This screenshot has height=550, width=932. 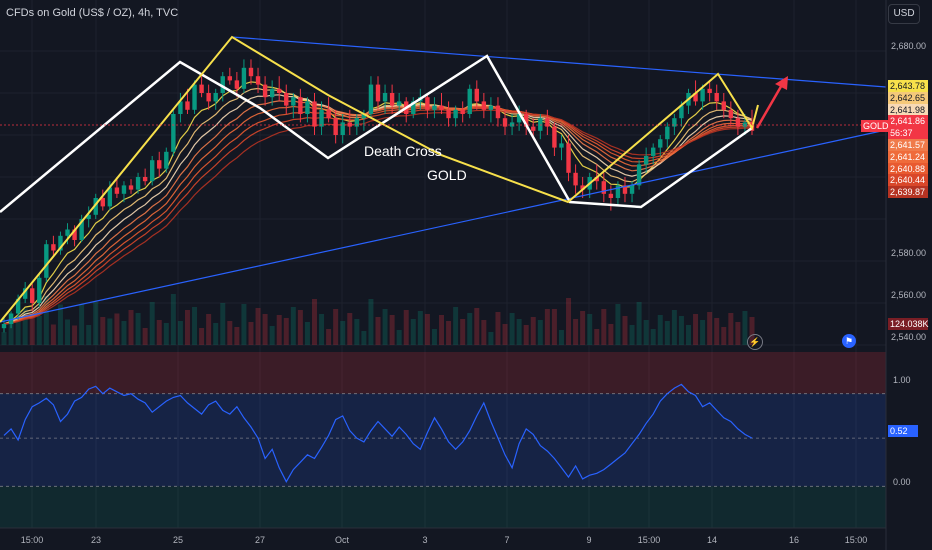 I want to click on chart-title: CFDs on Gold (US$ / OZ), 4h, TVC, so click(x=92, y=13).